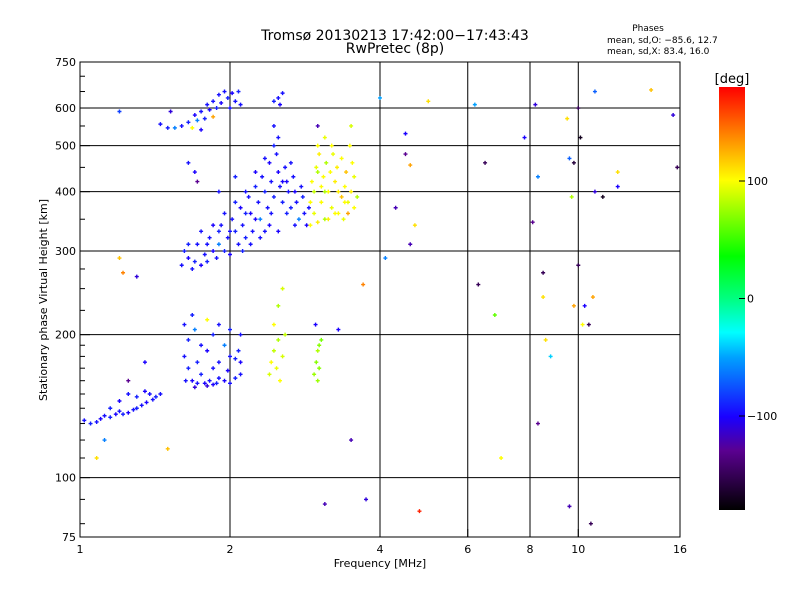  I want to click on colorbar-tick-label: −100, so click(762, 416).